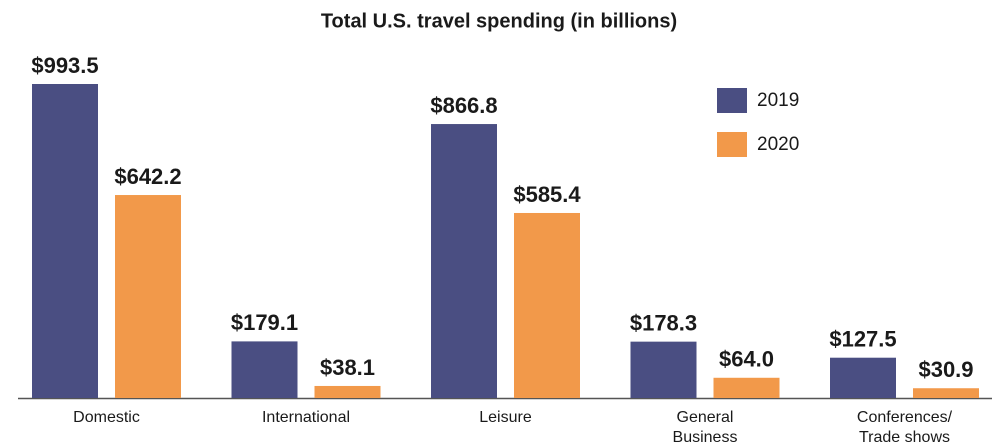 The image size is (998, 448). Describe the element at coordinates (547, 194) in the screenshot. I see `value-label: $585.4` at that location.